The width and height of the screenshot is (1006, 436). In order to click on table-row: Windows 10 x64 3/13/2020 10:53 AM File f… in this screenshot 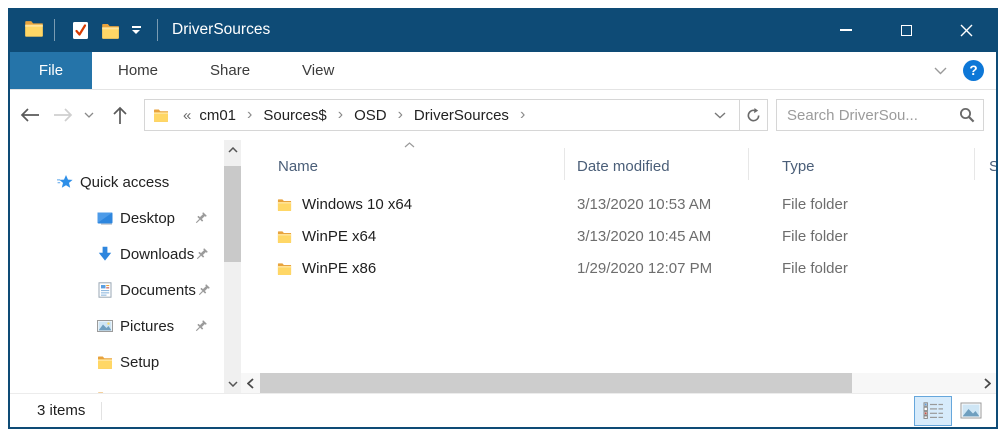, I will do `click(618, 204)`.